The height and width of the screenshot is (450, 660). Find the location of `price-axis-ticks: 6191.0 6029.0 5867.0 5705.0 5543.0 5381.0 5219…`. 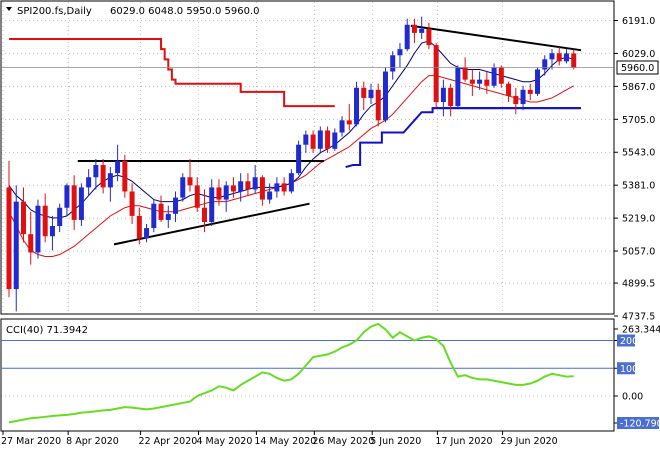

price-axis-ticks: 6191.0 6029.0 5867.0 5705.0 5543.0 5381.0 5219… is located at coordinates (634, 169).